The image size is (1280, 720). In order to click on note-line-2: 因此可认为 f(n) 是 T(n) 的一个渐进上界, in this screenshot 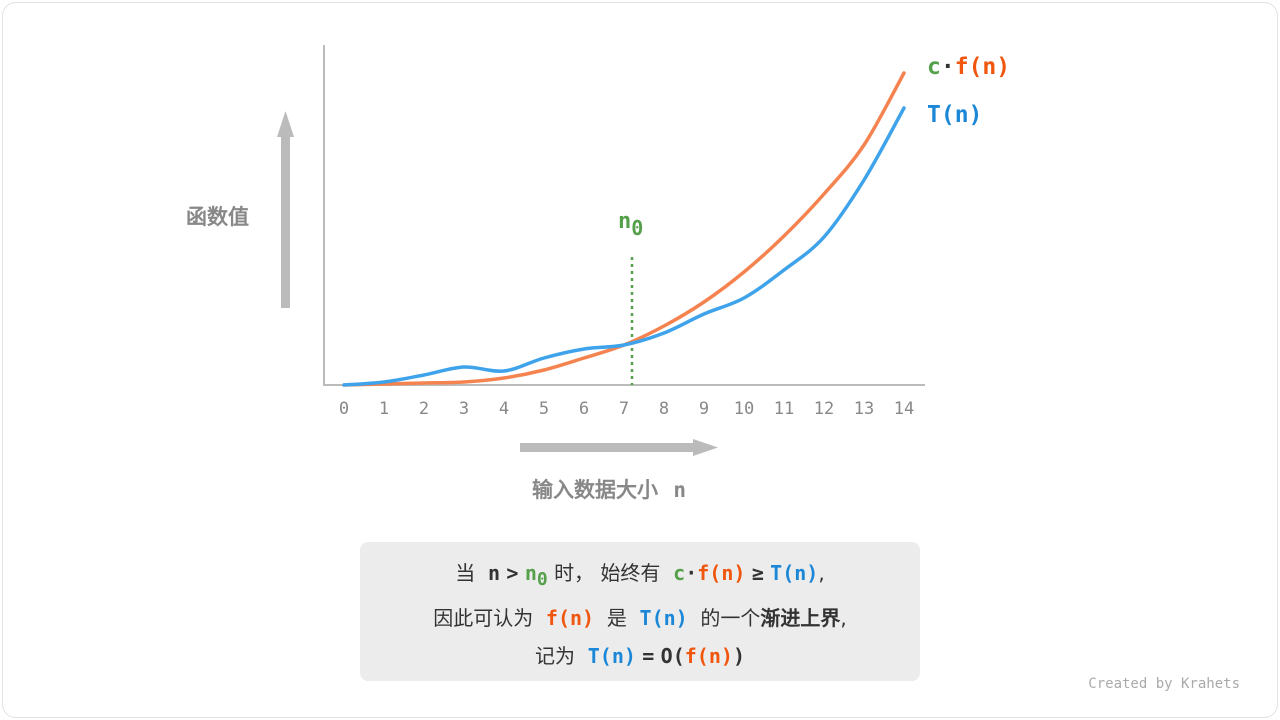, I will do `click(640, 618)`.